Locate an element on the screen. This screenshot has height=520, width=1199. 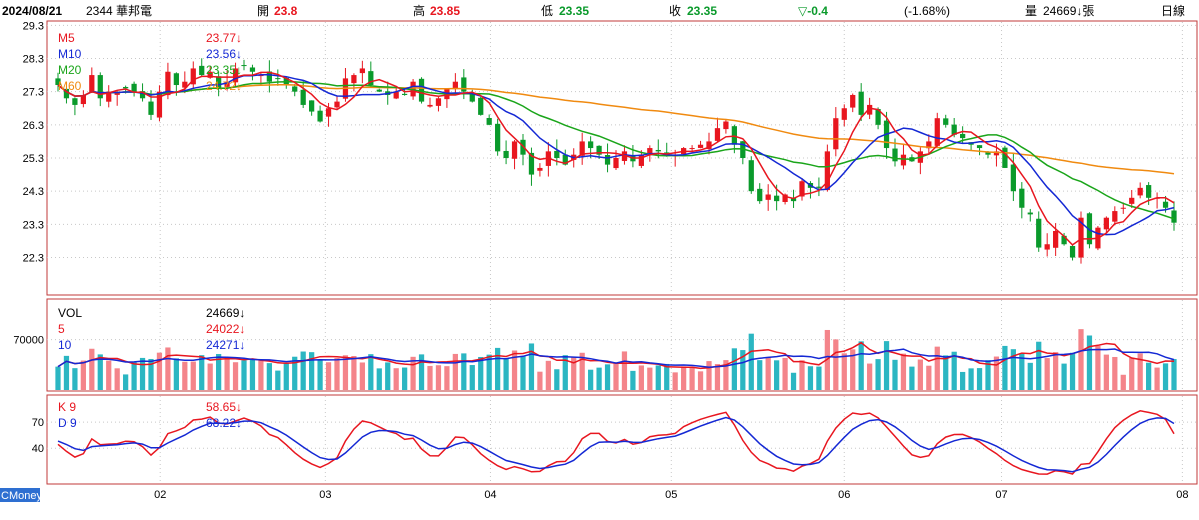
legend-m10-value: 23.56↓ is located at coordinates (224, 54).